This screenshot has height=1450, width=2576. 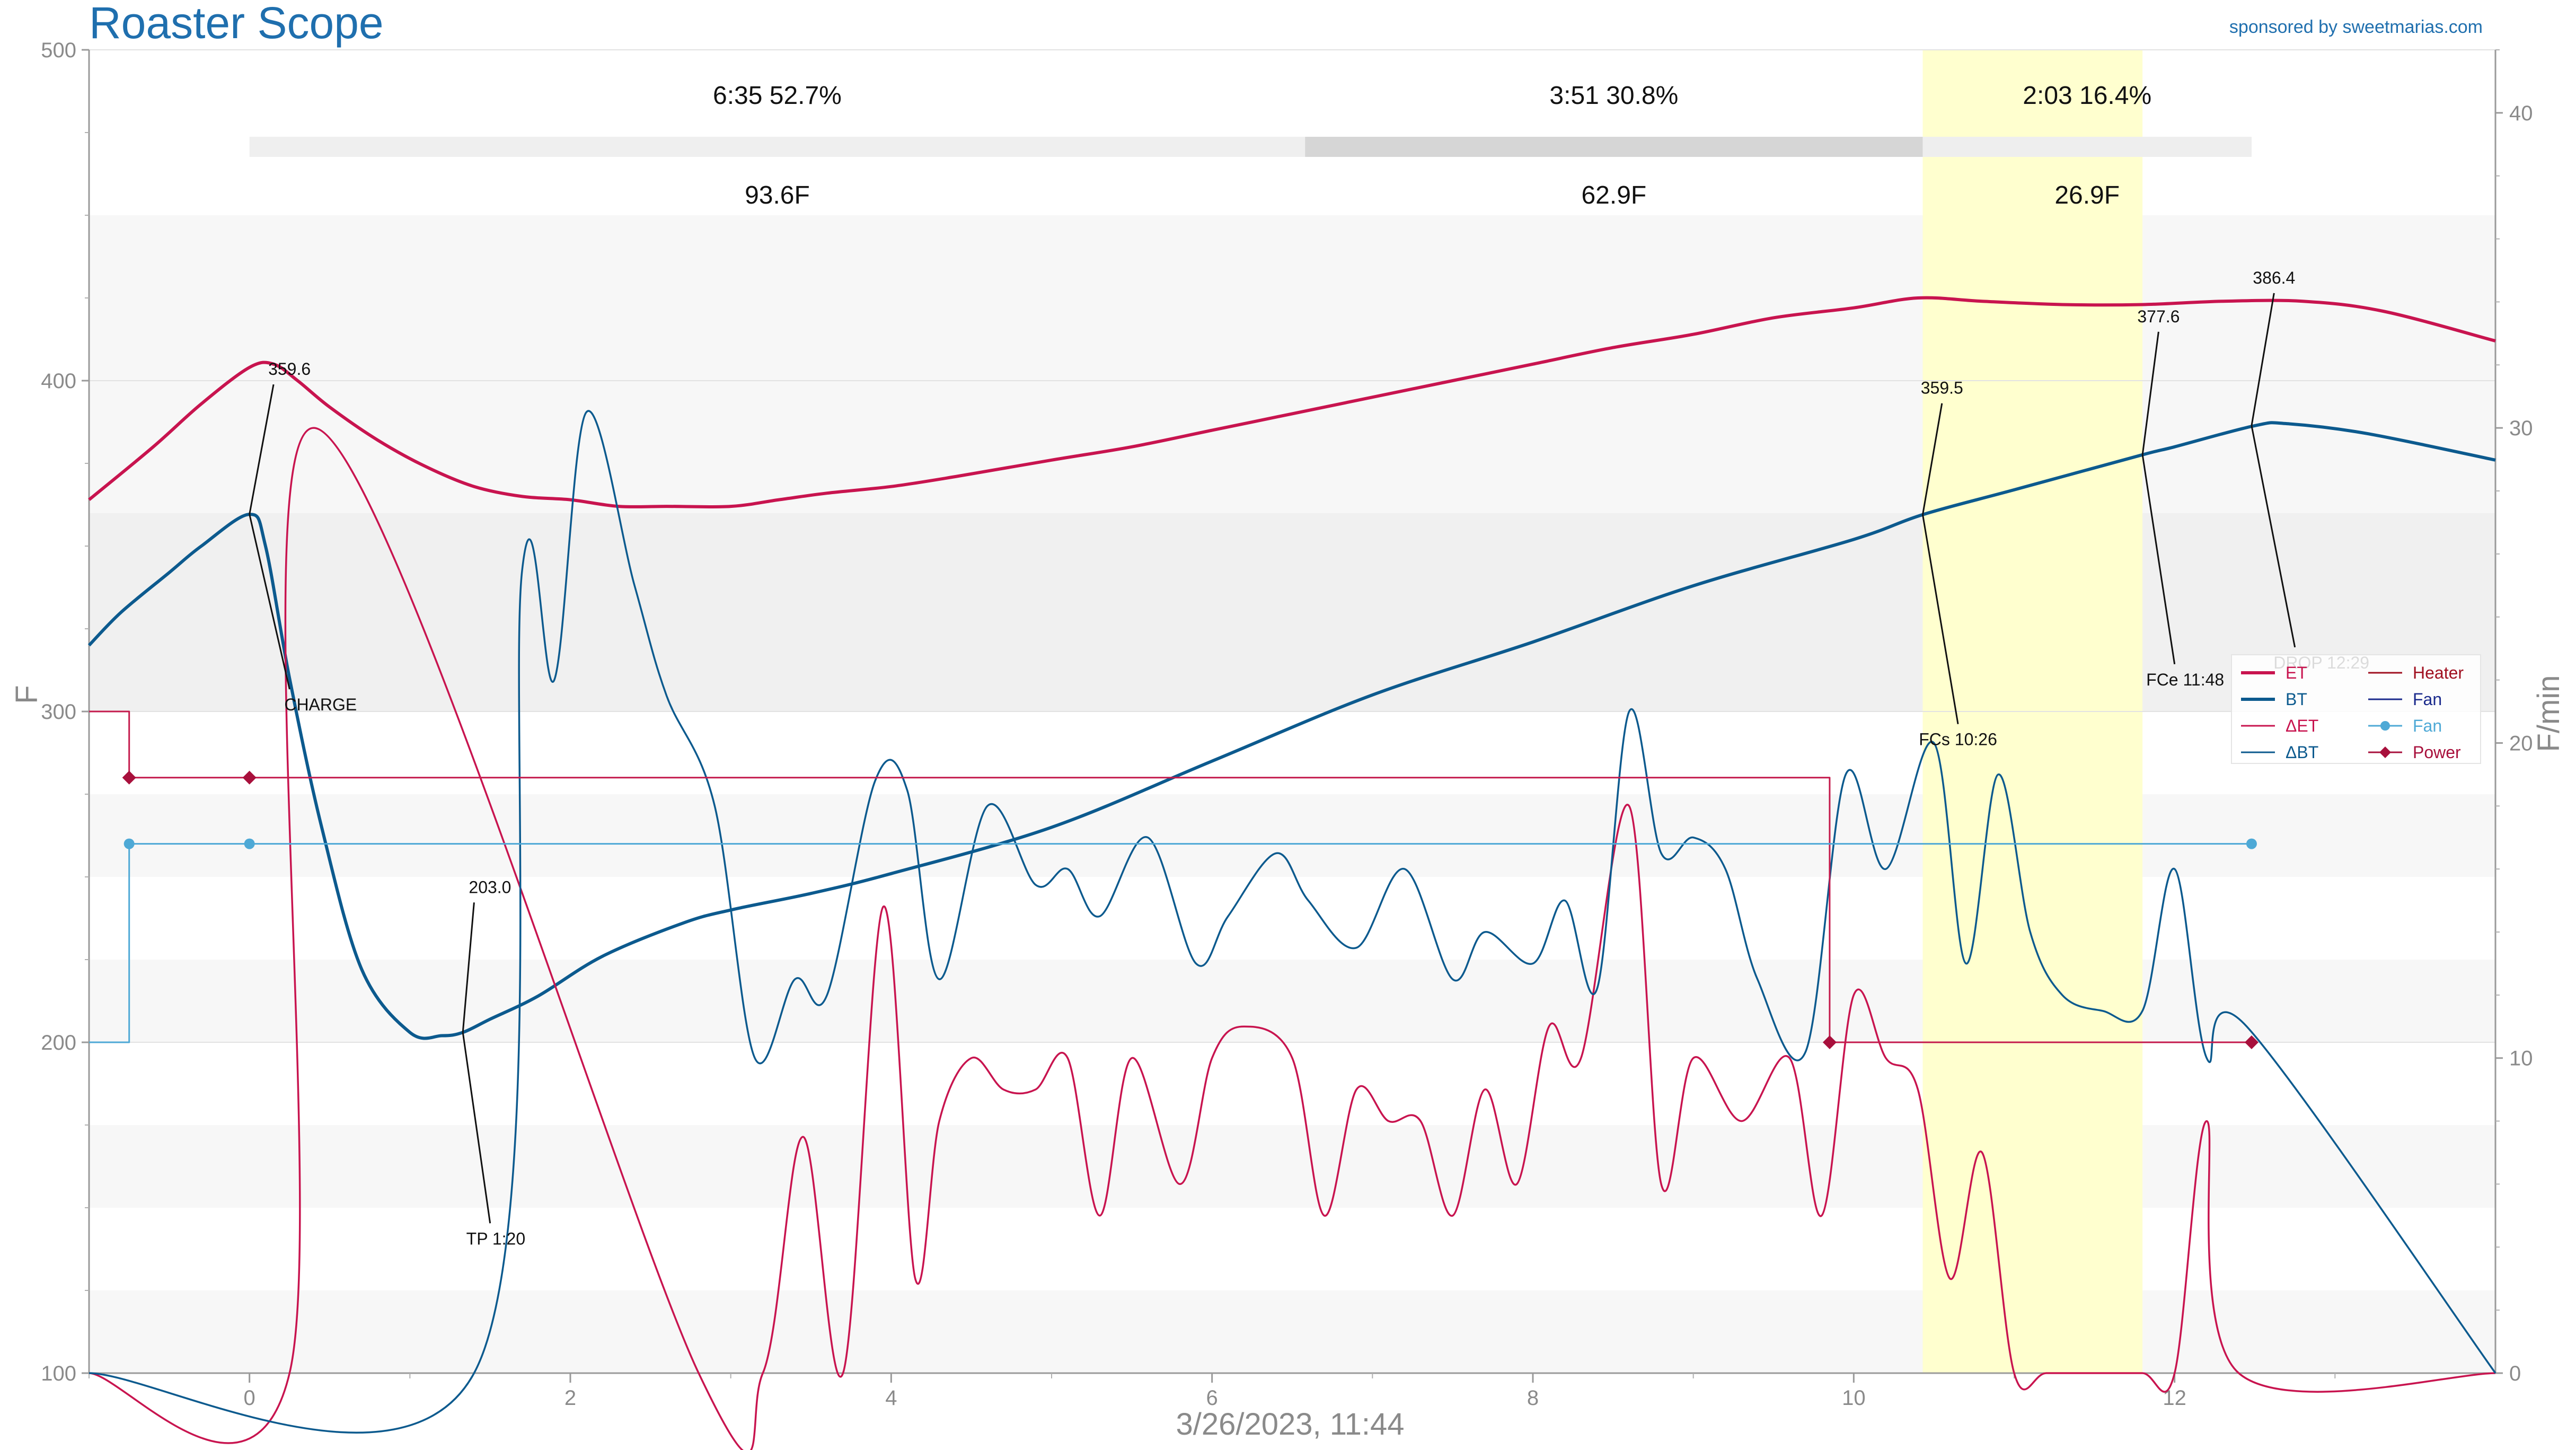 What do you see at coordinates (58, 382) in the screenshot?
I see `y-tick-label: 400` at bounding box center [58, 382].